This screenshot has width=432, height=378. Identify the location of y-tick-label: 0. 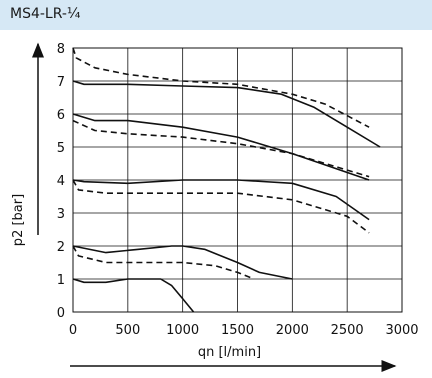
(61, 313).